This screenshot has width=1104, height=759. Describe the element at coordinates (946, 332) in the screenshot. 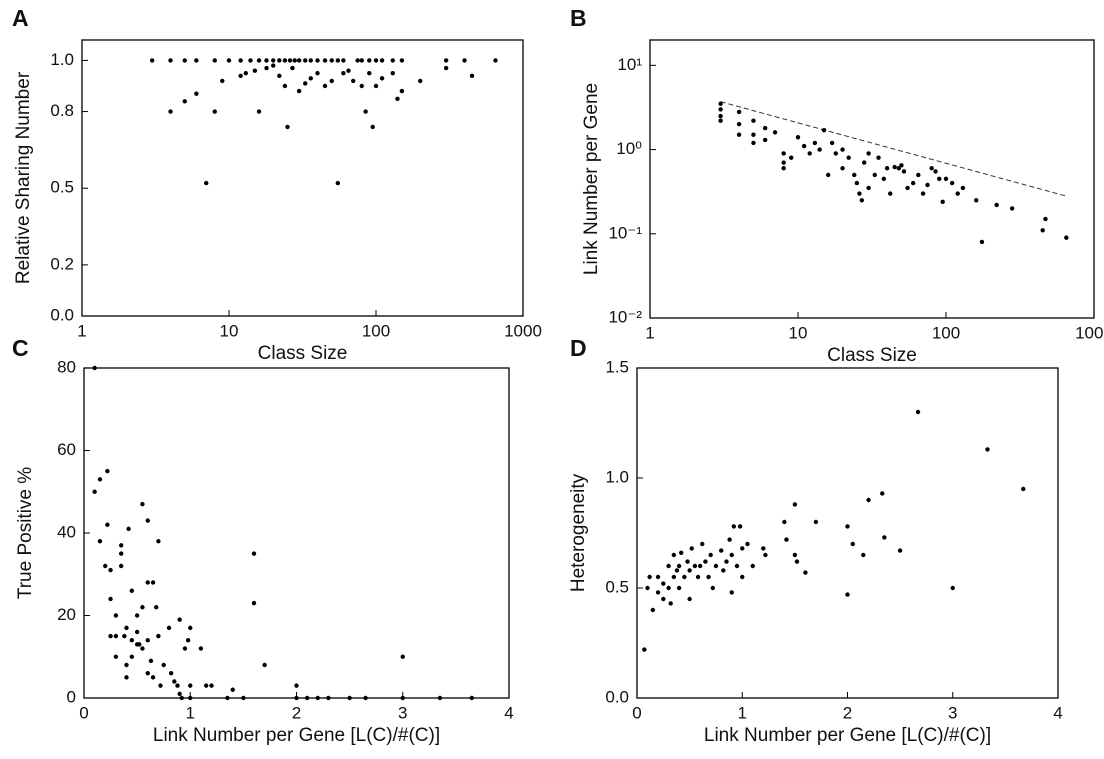

I see `x-tick-label: 100` at that location.